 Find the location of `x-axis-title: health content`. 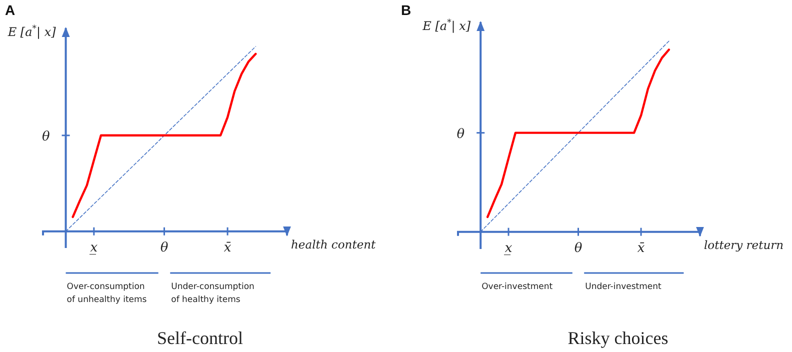

x-axis-title: health content is located at coordinates (333, 244).